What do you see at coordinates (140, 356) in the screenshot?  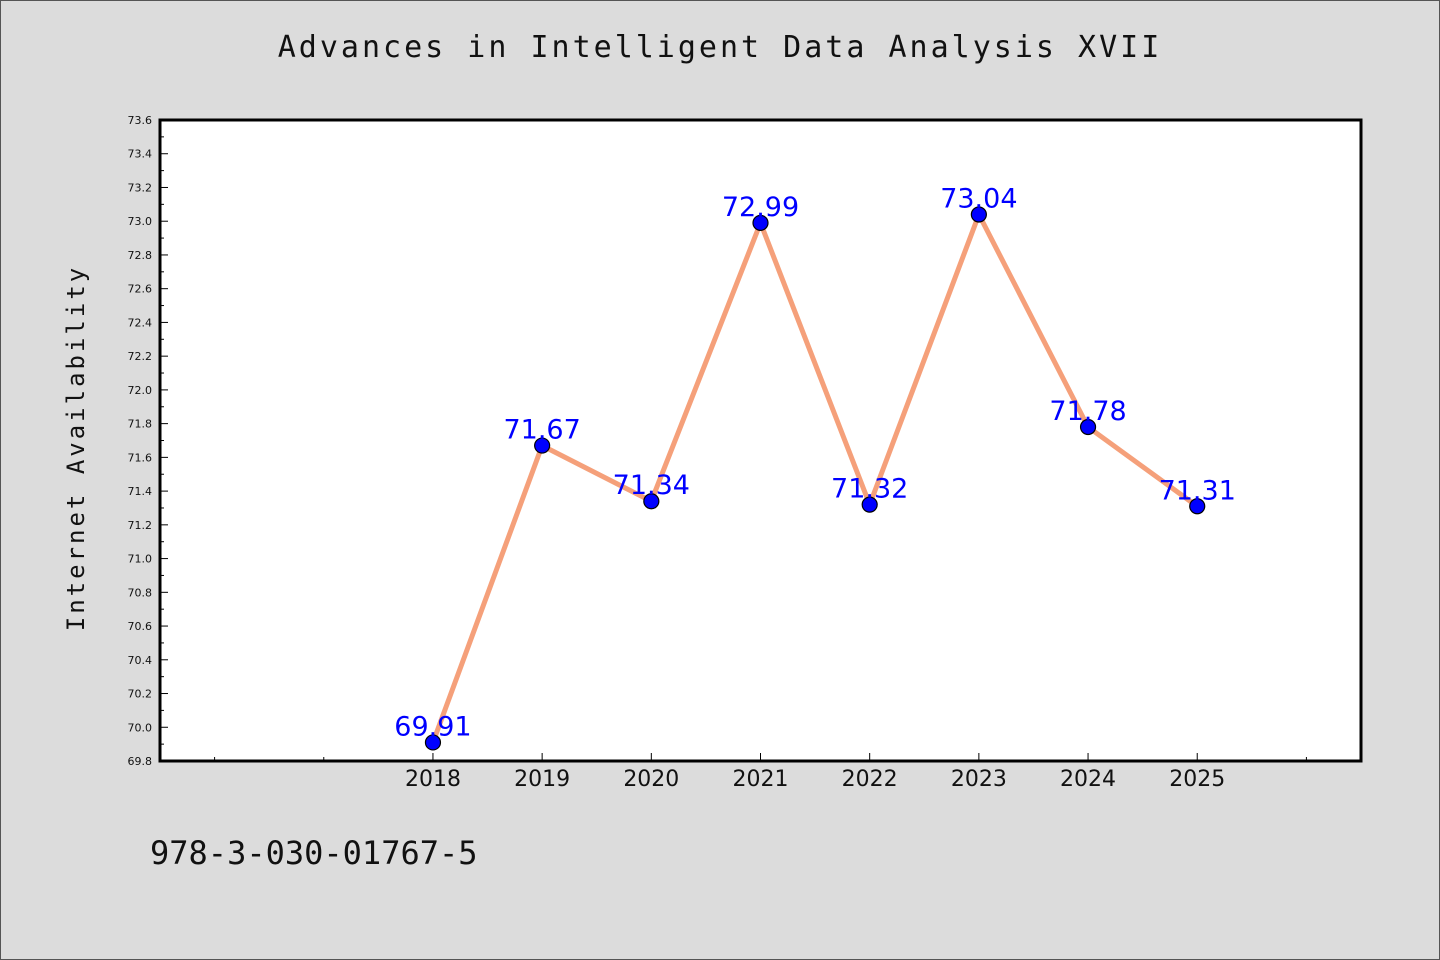 I see `y-tick-label-72.2: 72.2` at bounding box center [140, 356].